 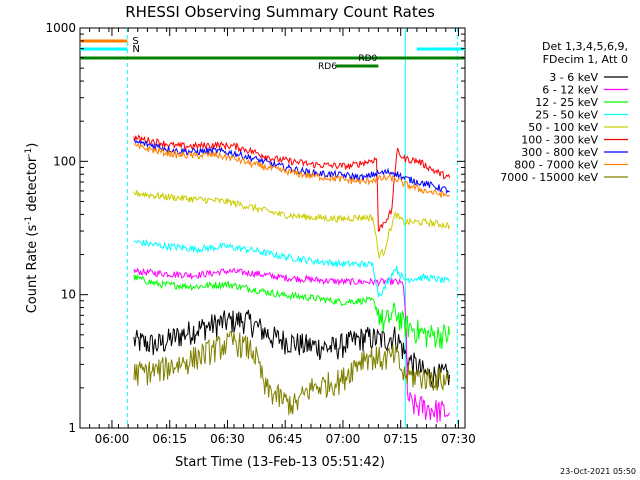 What do you see at coordinates (135, 49) in the screenshot?
I see `state-label-n: N` at bounding box center [135, 49].